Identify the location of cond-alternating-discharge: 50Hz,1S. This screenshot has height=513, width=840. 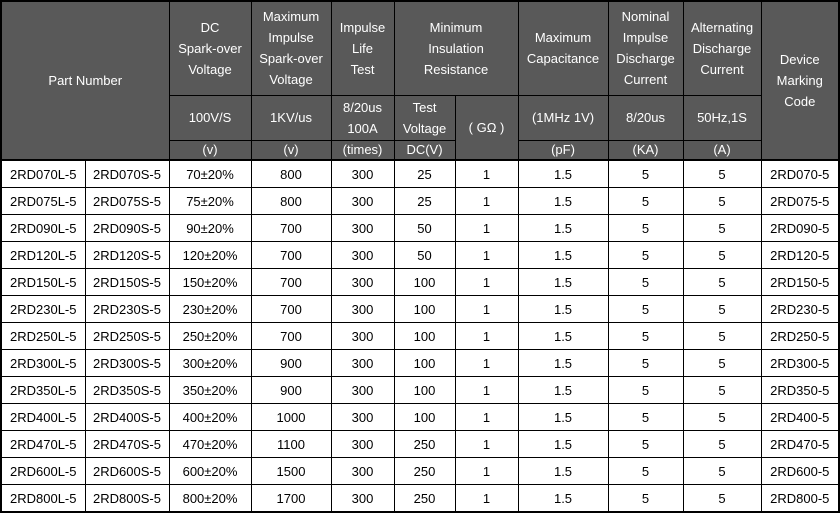
(722, 117).